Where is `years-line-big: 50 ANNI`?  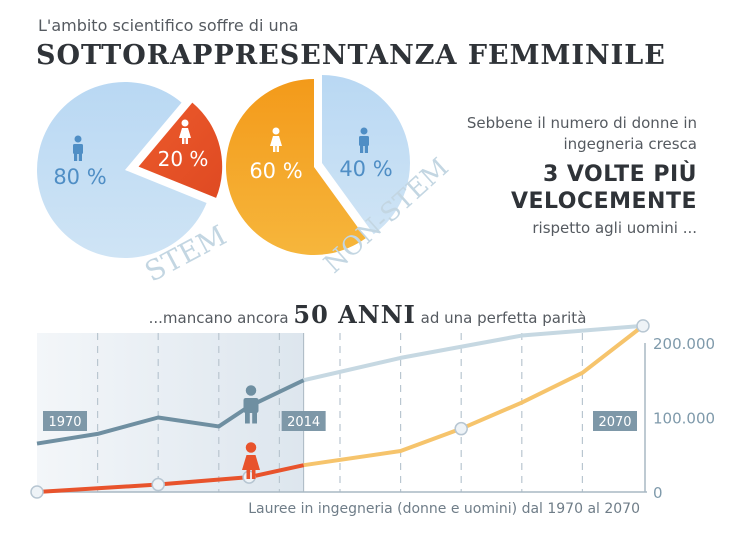
years-line-big: 50 ANNI is located at coordinates (354, 314).